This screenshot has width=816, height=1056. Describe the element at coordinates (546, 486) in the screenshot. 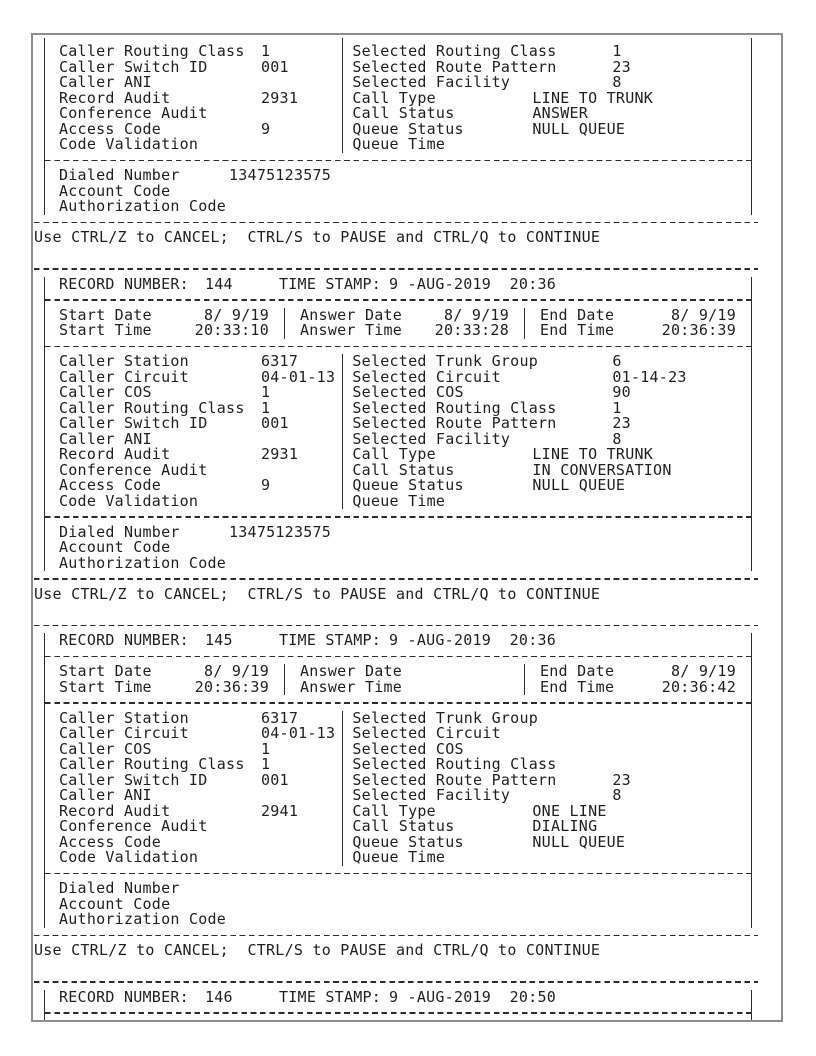

I see `selected-field-cell: Queue Status NULL QUEUE` at that location.